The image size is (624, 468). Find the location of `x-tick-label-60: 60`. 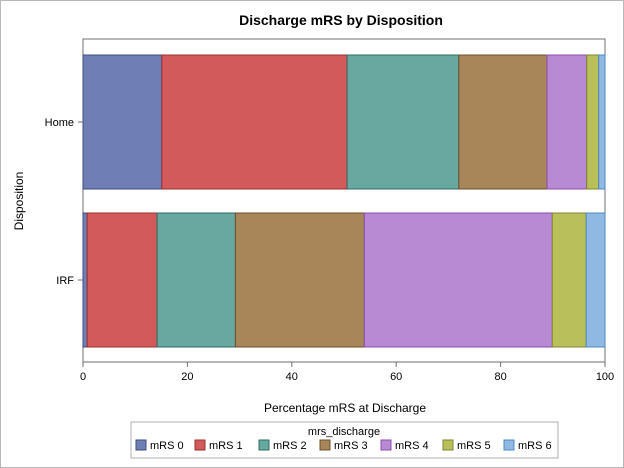

x-tick-label-60: 60 is located at coordinates (396, 377).